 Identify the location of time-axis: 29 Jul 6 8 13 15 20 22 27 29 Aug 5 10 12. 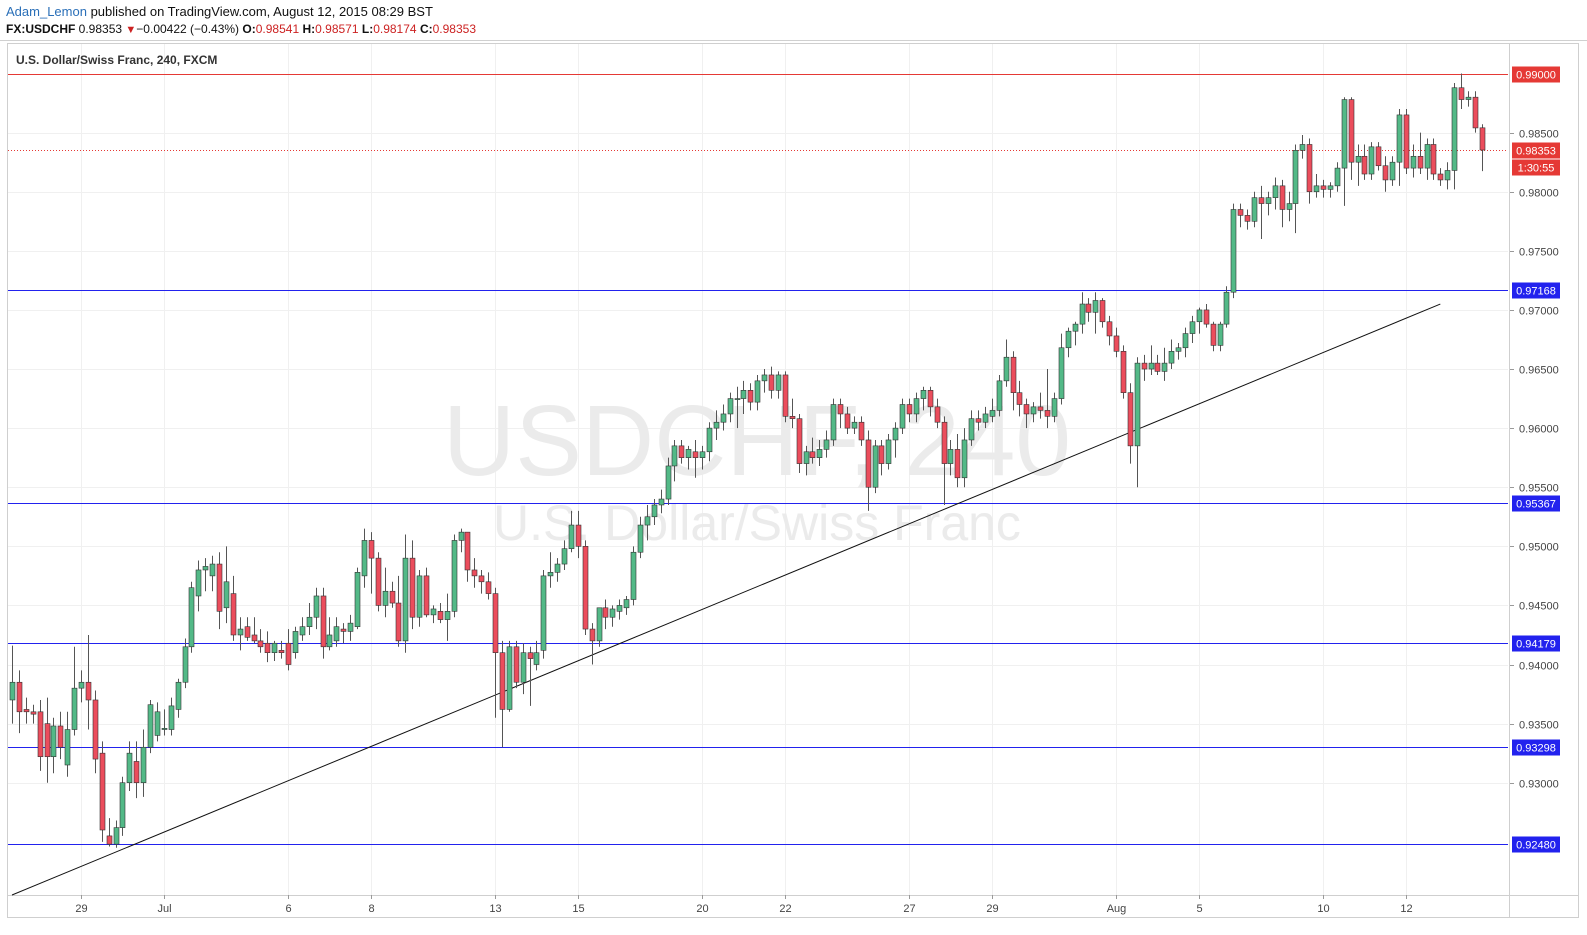
(744, 905).